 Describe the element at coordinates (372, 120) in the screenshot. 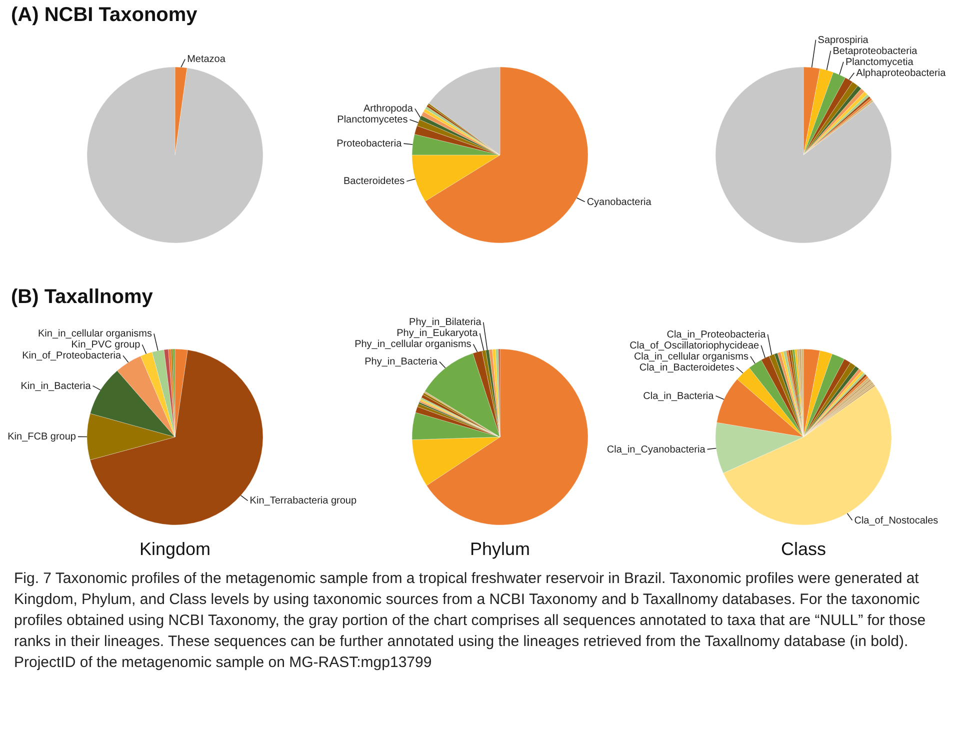

I see `slice-label: Planctomycetes` at that location.